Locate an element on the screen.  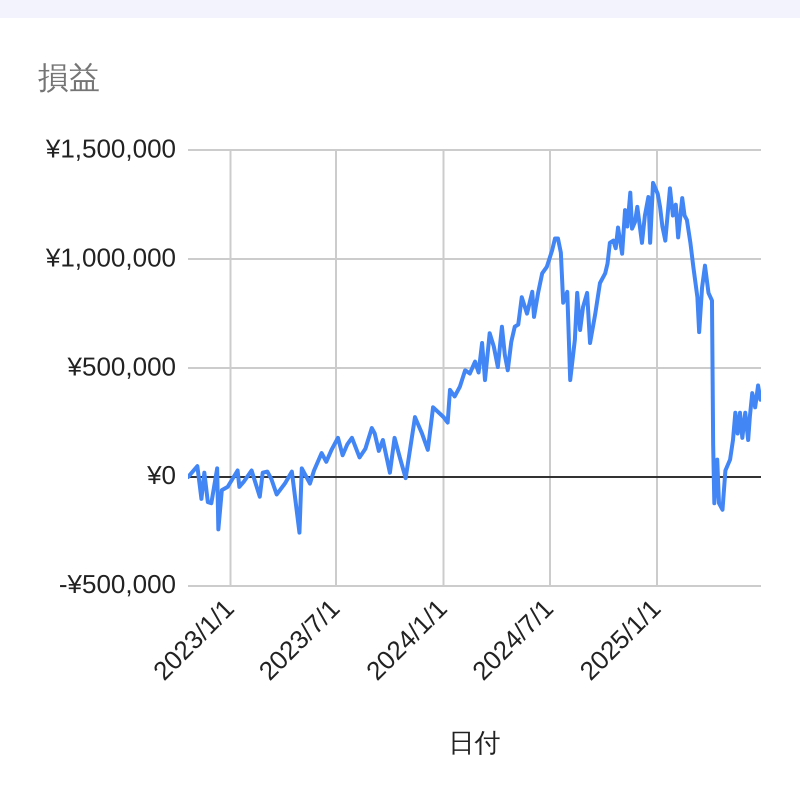
y-tick-label: ¥1,000,000 is located at coordinates (110, 257).